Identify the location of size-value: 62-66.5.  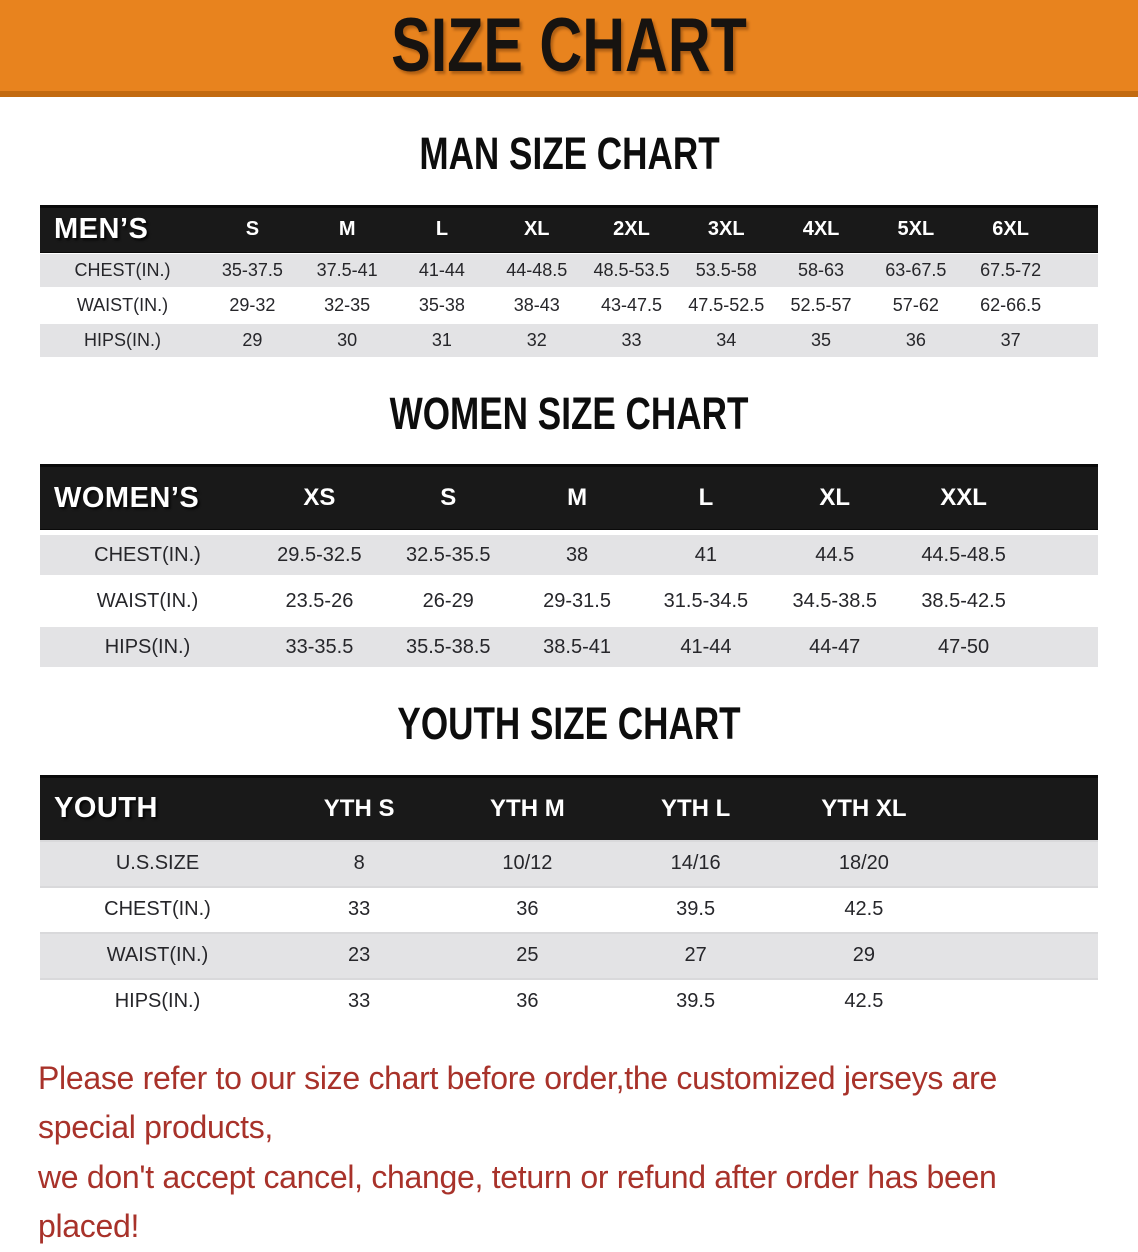
(1011, 304).